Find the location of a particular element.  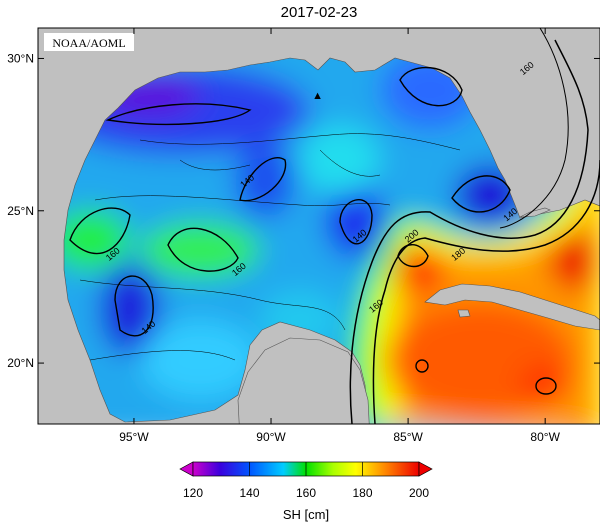

colorbar-ticks: 120 140 160 180 200 is located at coordinates (306, 481).